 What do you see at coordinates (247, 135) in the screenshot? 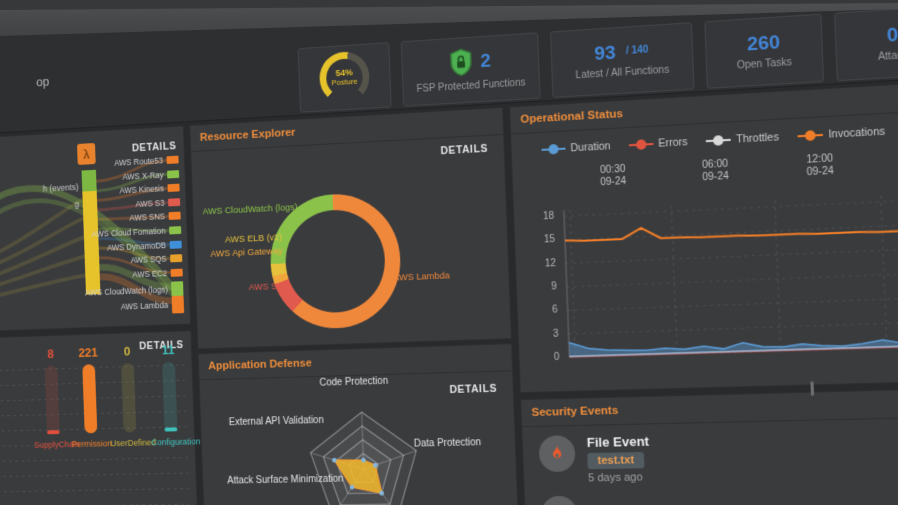
I see `resource-explorer-title: Resource Explorer` at bounding box center [247, 135].